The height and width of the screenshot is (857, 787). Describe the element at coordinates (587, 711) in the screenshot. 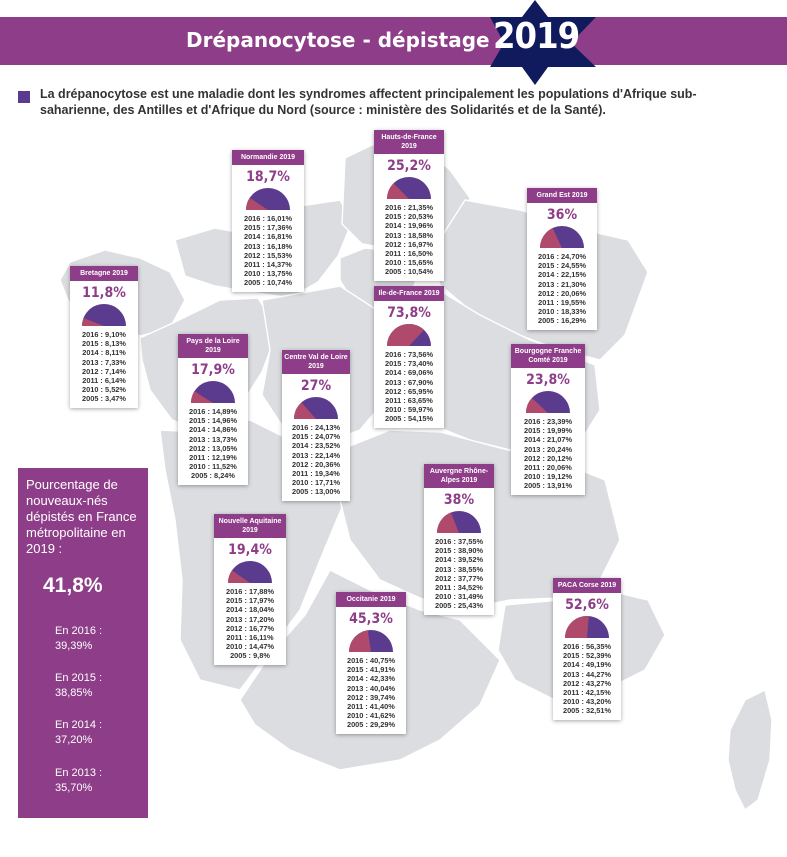

I see `history-row: 2005 : 32,51%` at that location.